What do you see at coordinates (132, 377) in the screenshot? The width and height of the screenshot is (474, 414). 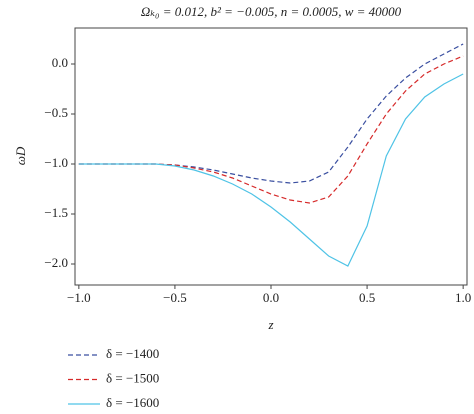 I see `legend-label: δ = −1500` at bounding box center [132, 377].